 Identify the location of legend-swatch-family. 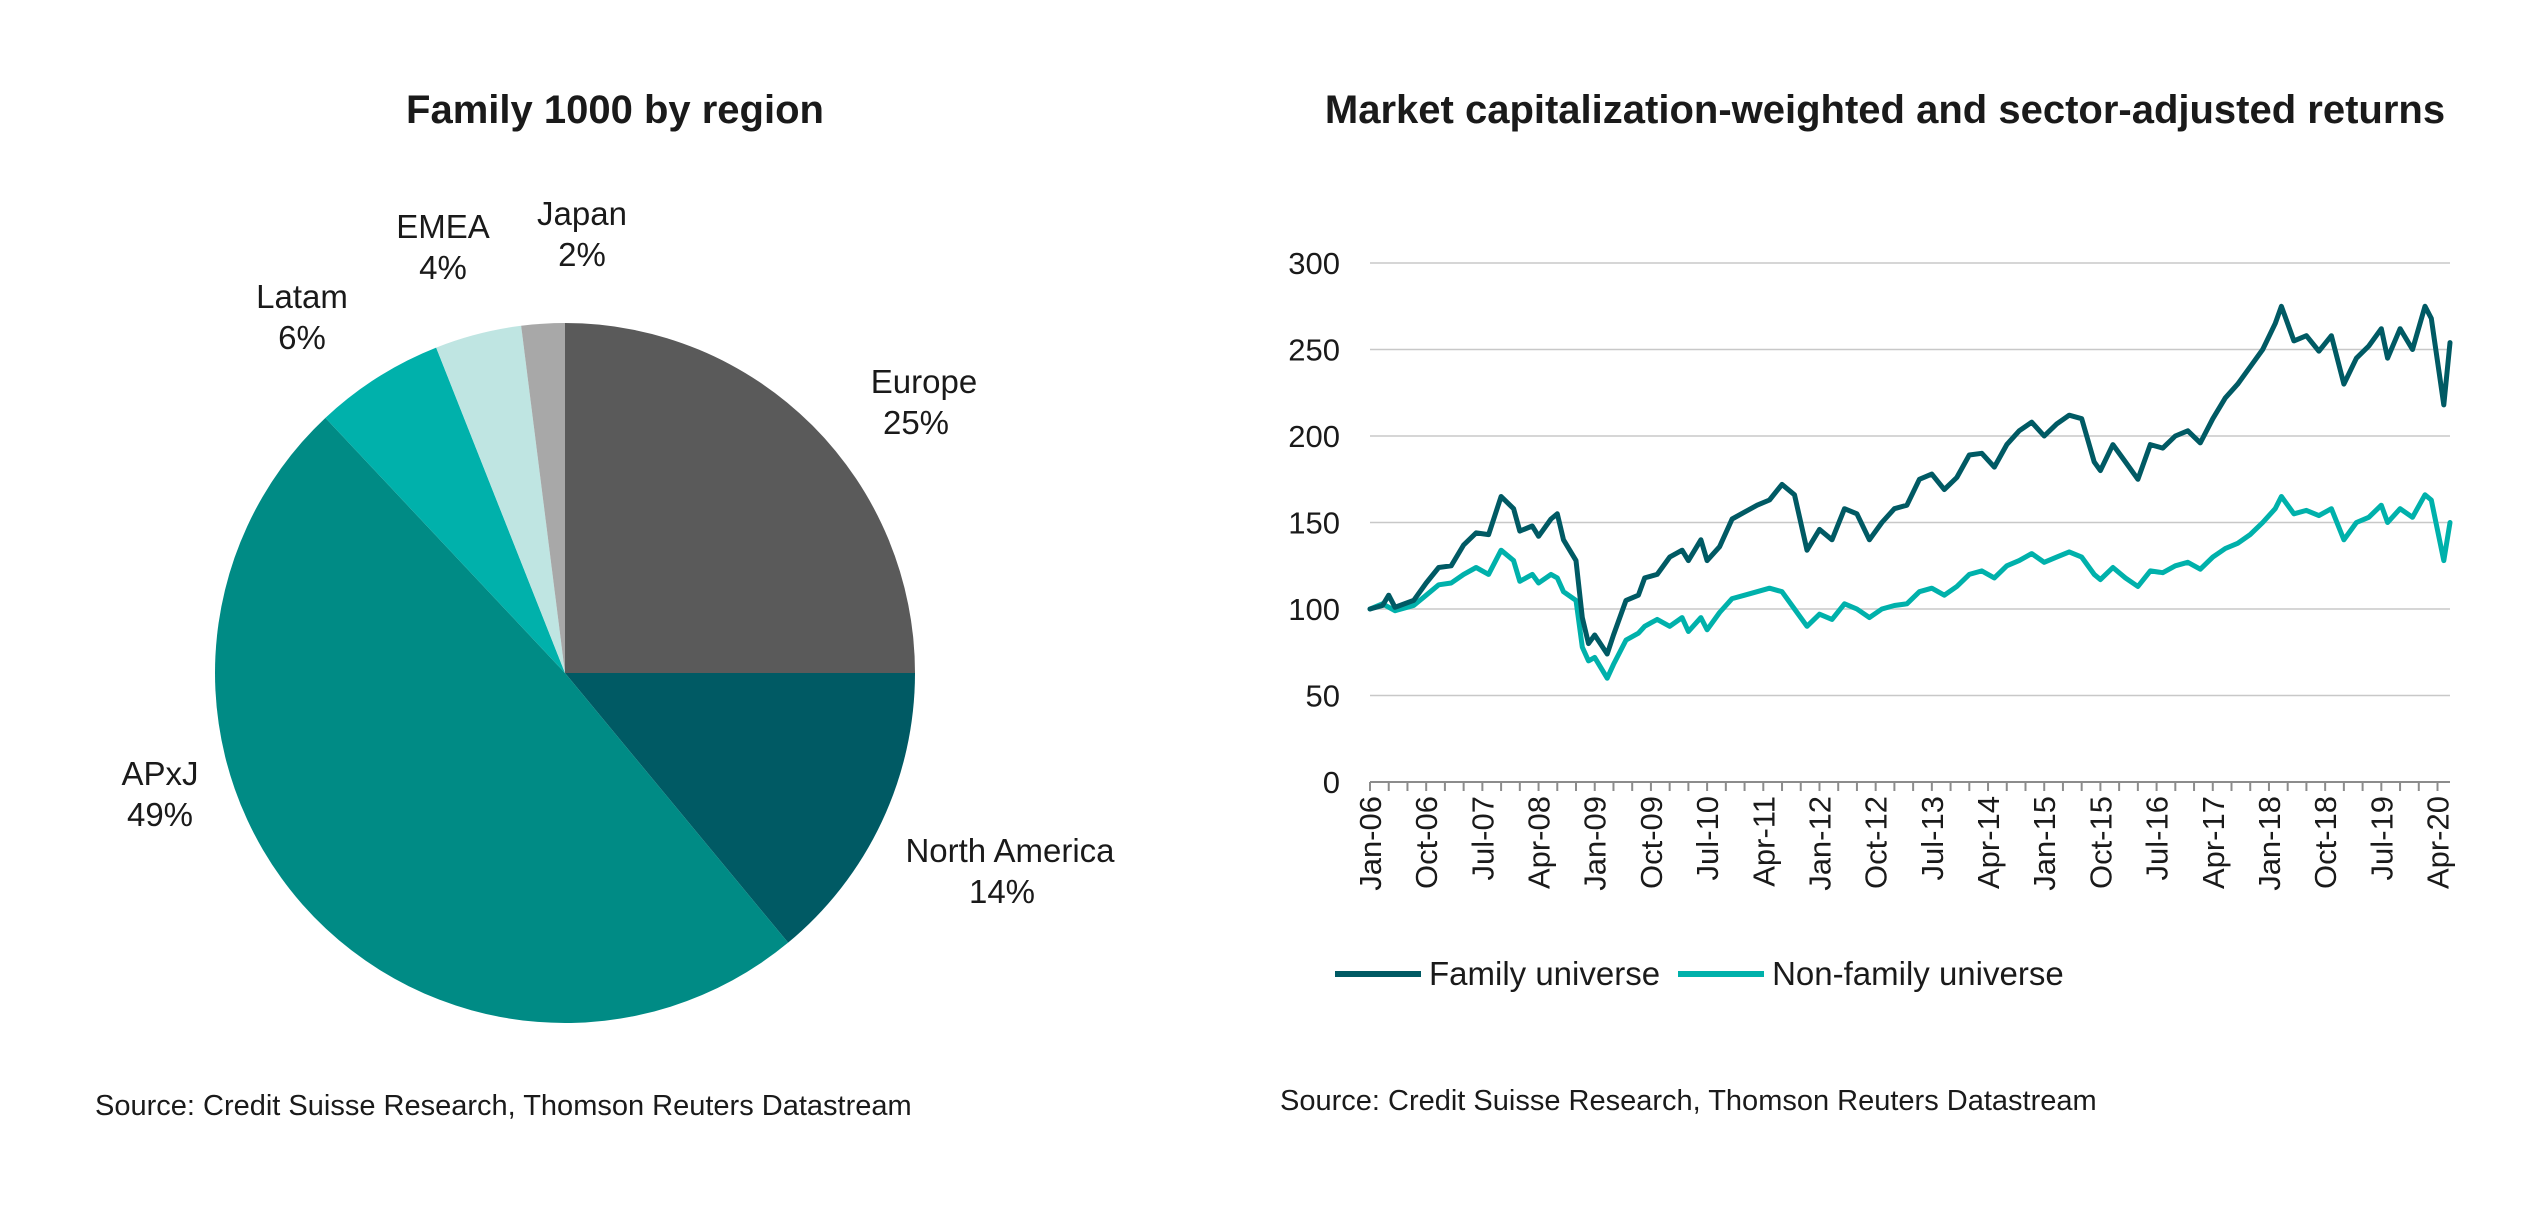
(1378, 974).